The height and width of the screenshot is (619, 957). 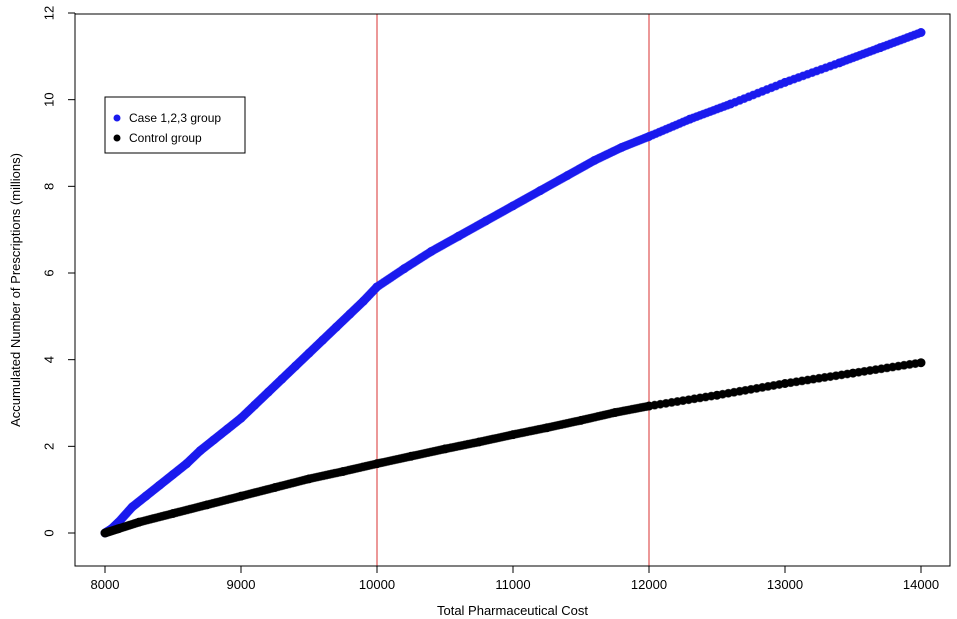 What do you see at coordinates (117, 138) in the screenshot?
I see `legend-swatch-control-group` at bounding box center [117, 138].